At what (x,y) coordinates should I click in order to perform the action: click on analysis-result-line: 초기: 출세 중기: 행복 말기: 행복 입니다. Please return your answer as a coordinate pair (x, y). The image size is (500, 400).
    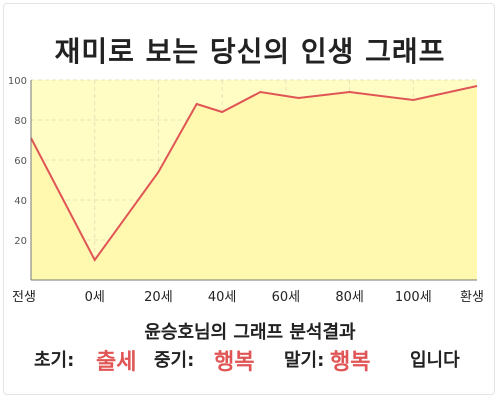
    Looking at the image, I should click on (250, 363).